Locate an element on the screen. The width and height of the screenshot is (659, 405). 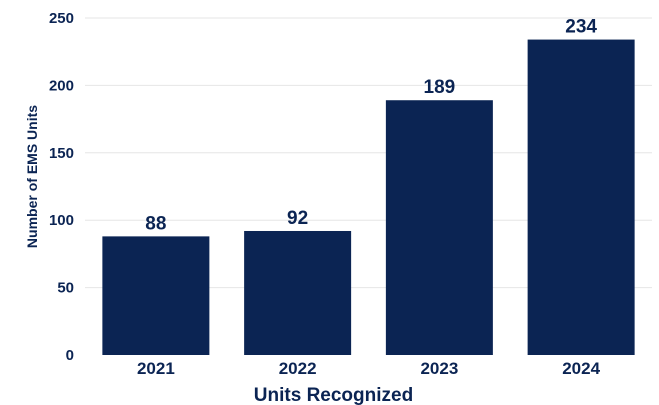
y-tick-label: 250 is located at coordinates (61, 18).